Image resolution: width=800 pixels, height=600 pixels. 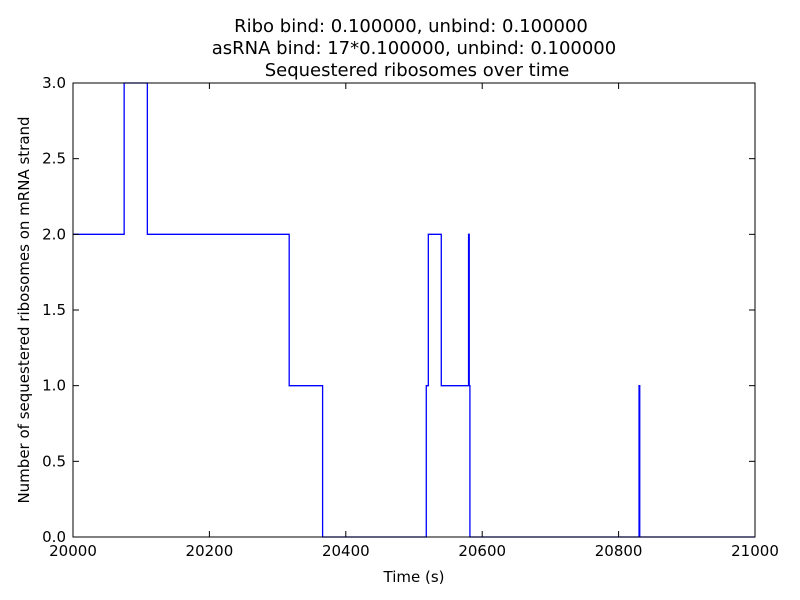 I want to click on x-tick-label: 20600, so click(x=482, y=551).